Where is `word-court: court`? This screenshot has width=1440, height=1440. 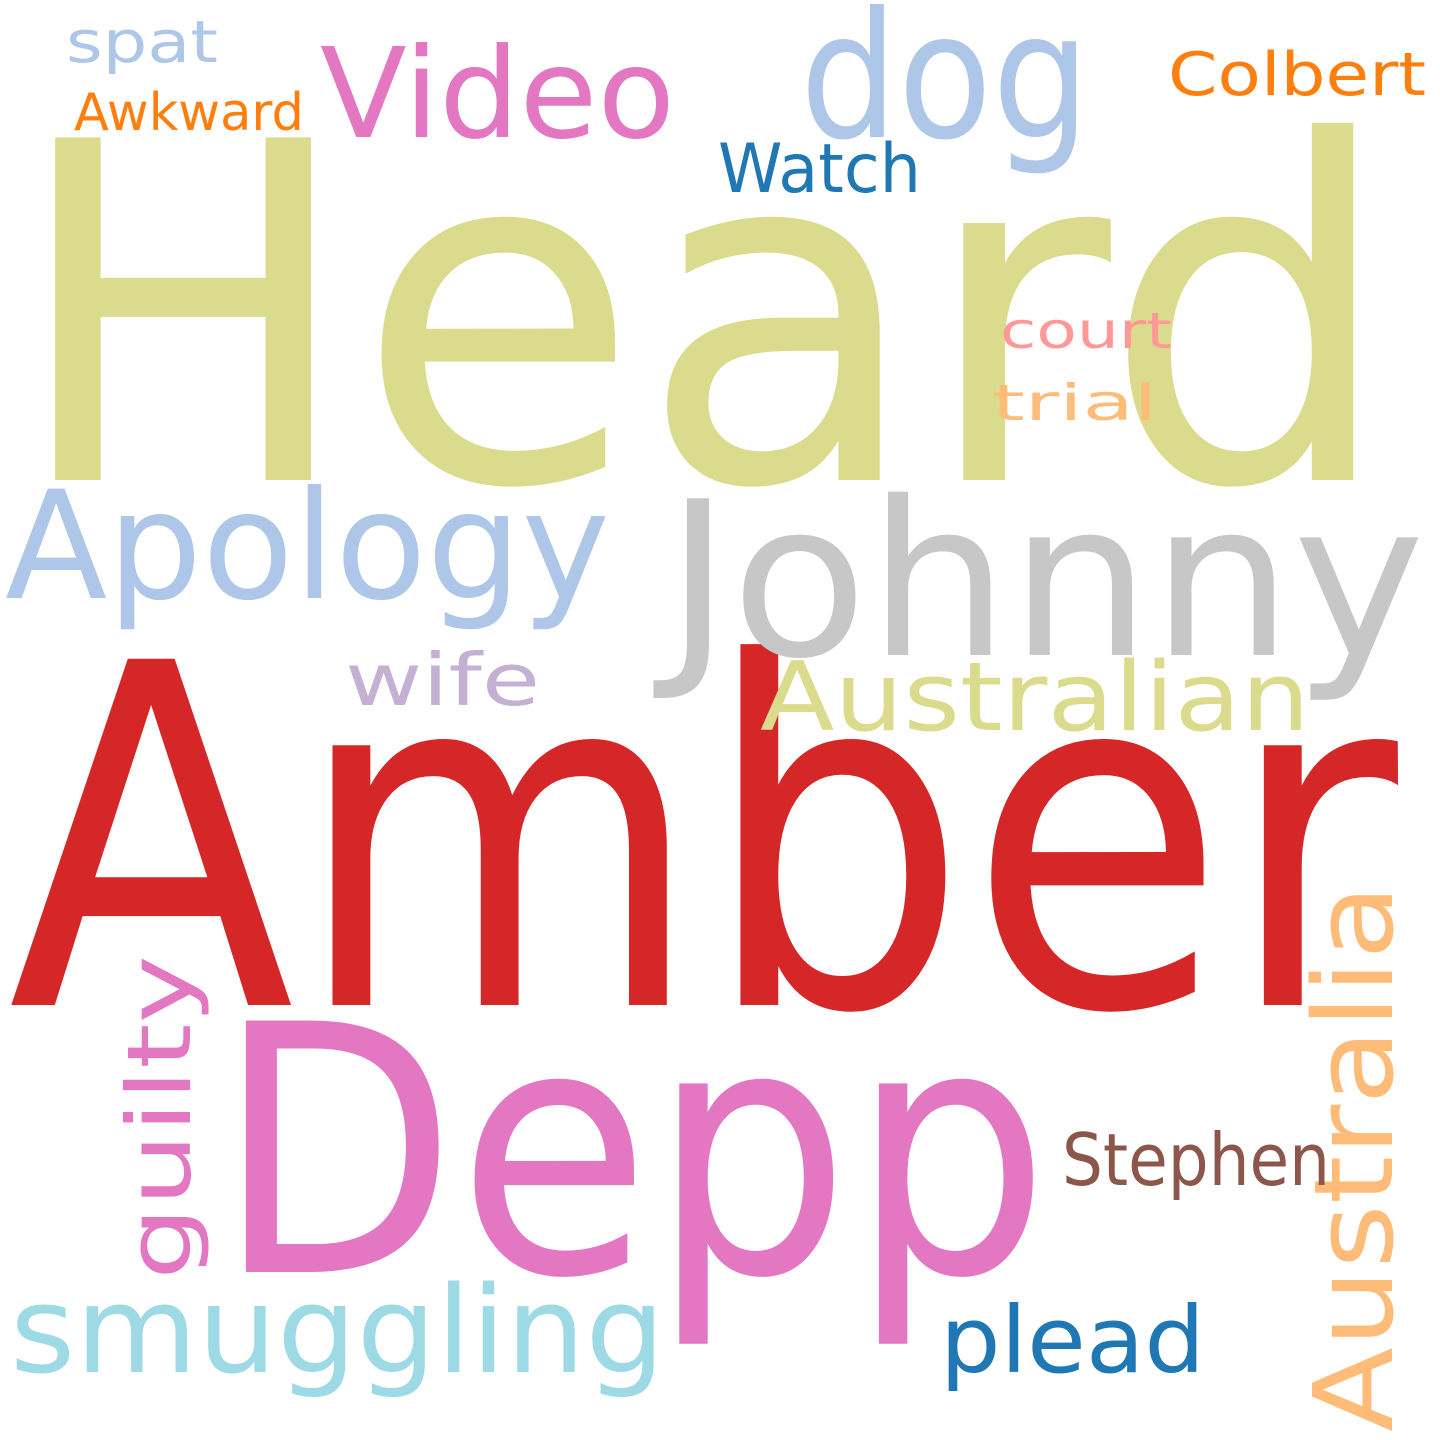
word-court: court is located at coordinates (1086, 331).